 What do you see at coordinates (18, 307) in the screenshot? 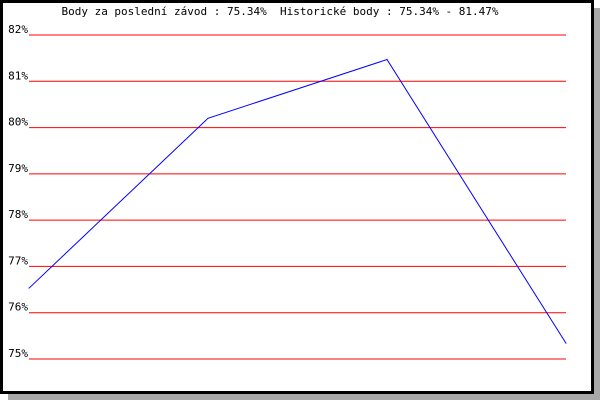
I see `y-tick-label: 76%` at bounding box center [18, 307].